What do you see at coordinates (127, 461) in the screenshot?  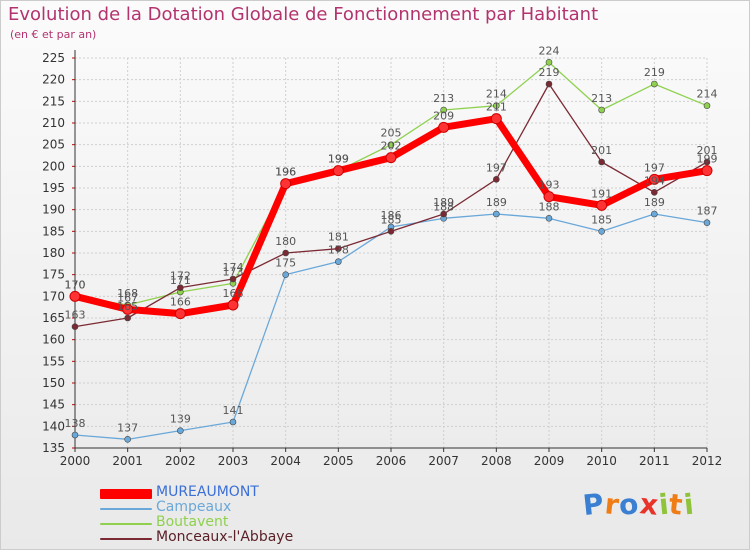 I see `x-tick-label: 2001` at bounding box center [127, 461].